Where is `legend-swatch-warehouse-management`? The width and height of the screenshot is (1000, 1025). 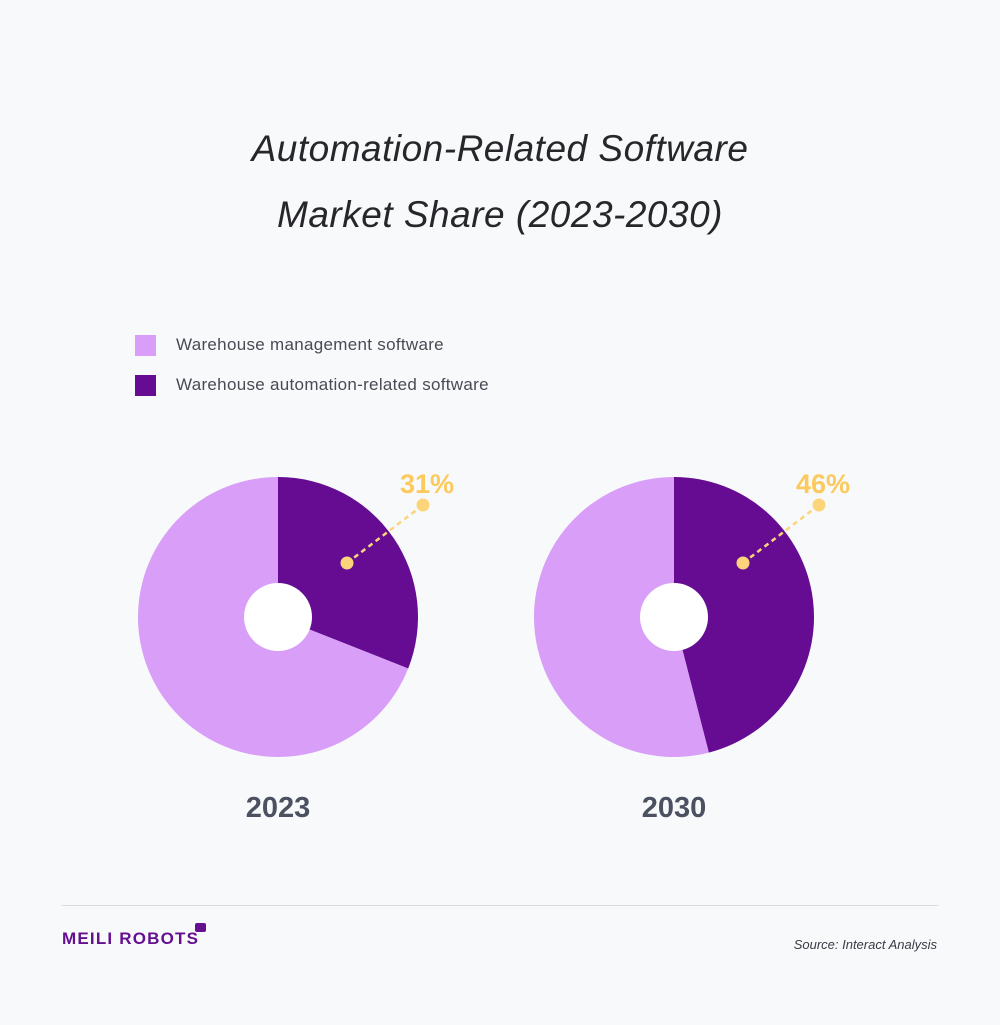
legend-swatch-warehouse-management is located at coordinates (145, 345).